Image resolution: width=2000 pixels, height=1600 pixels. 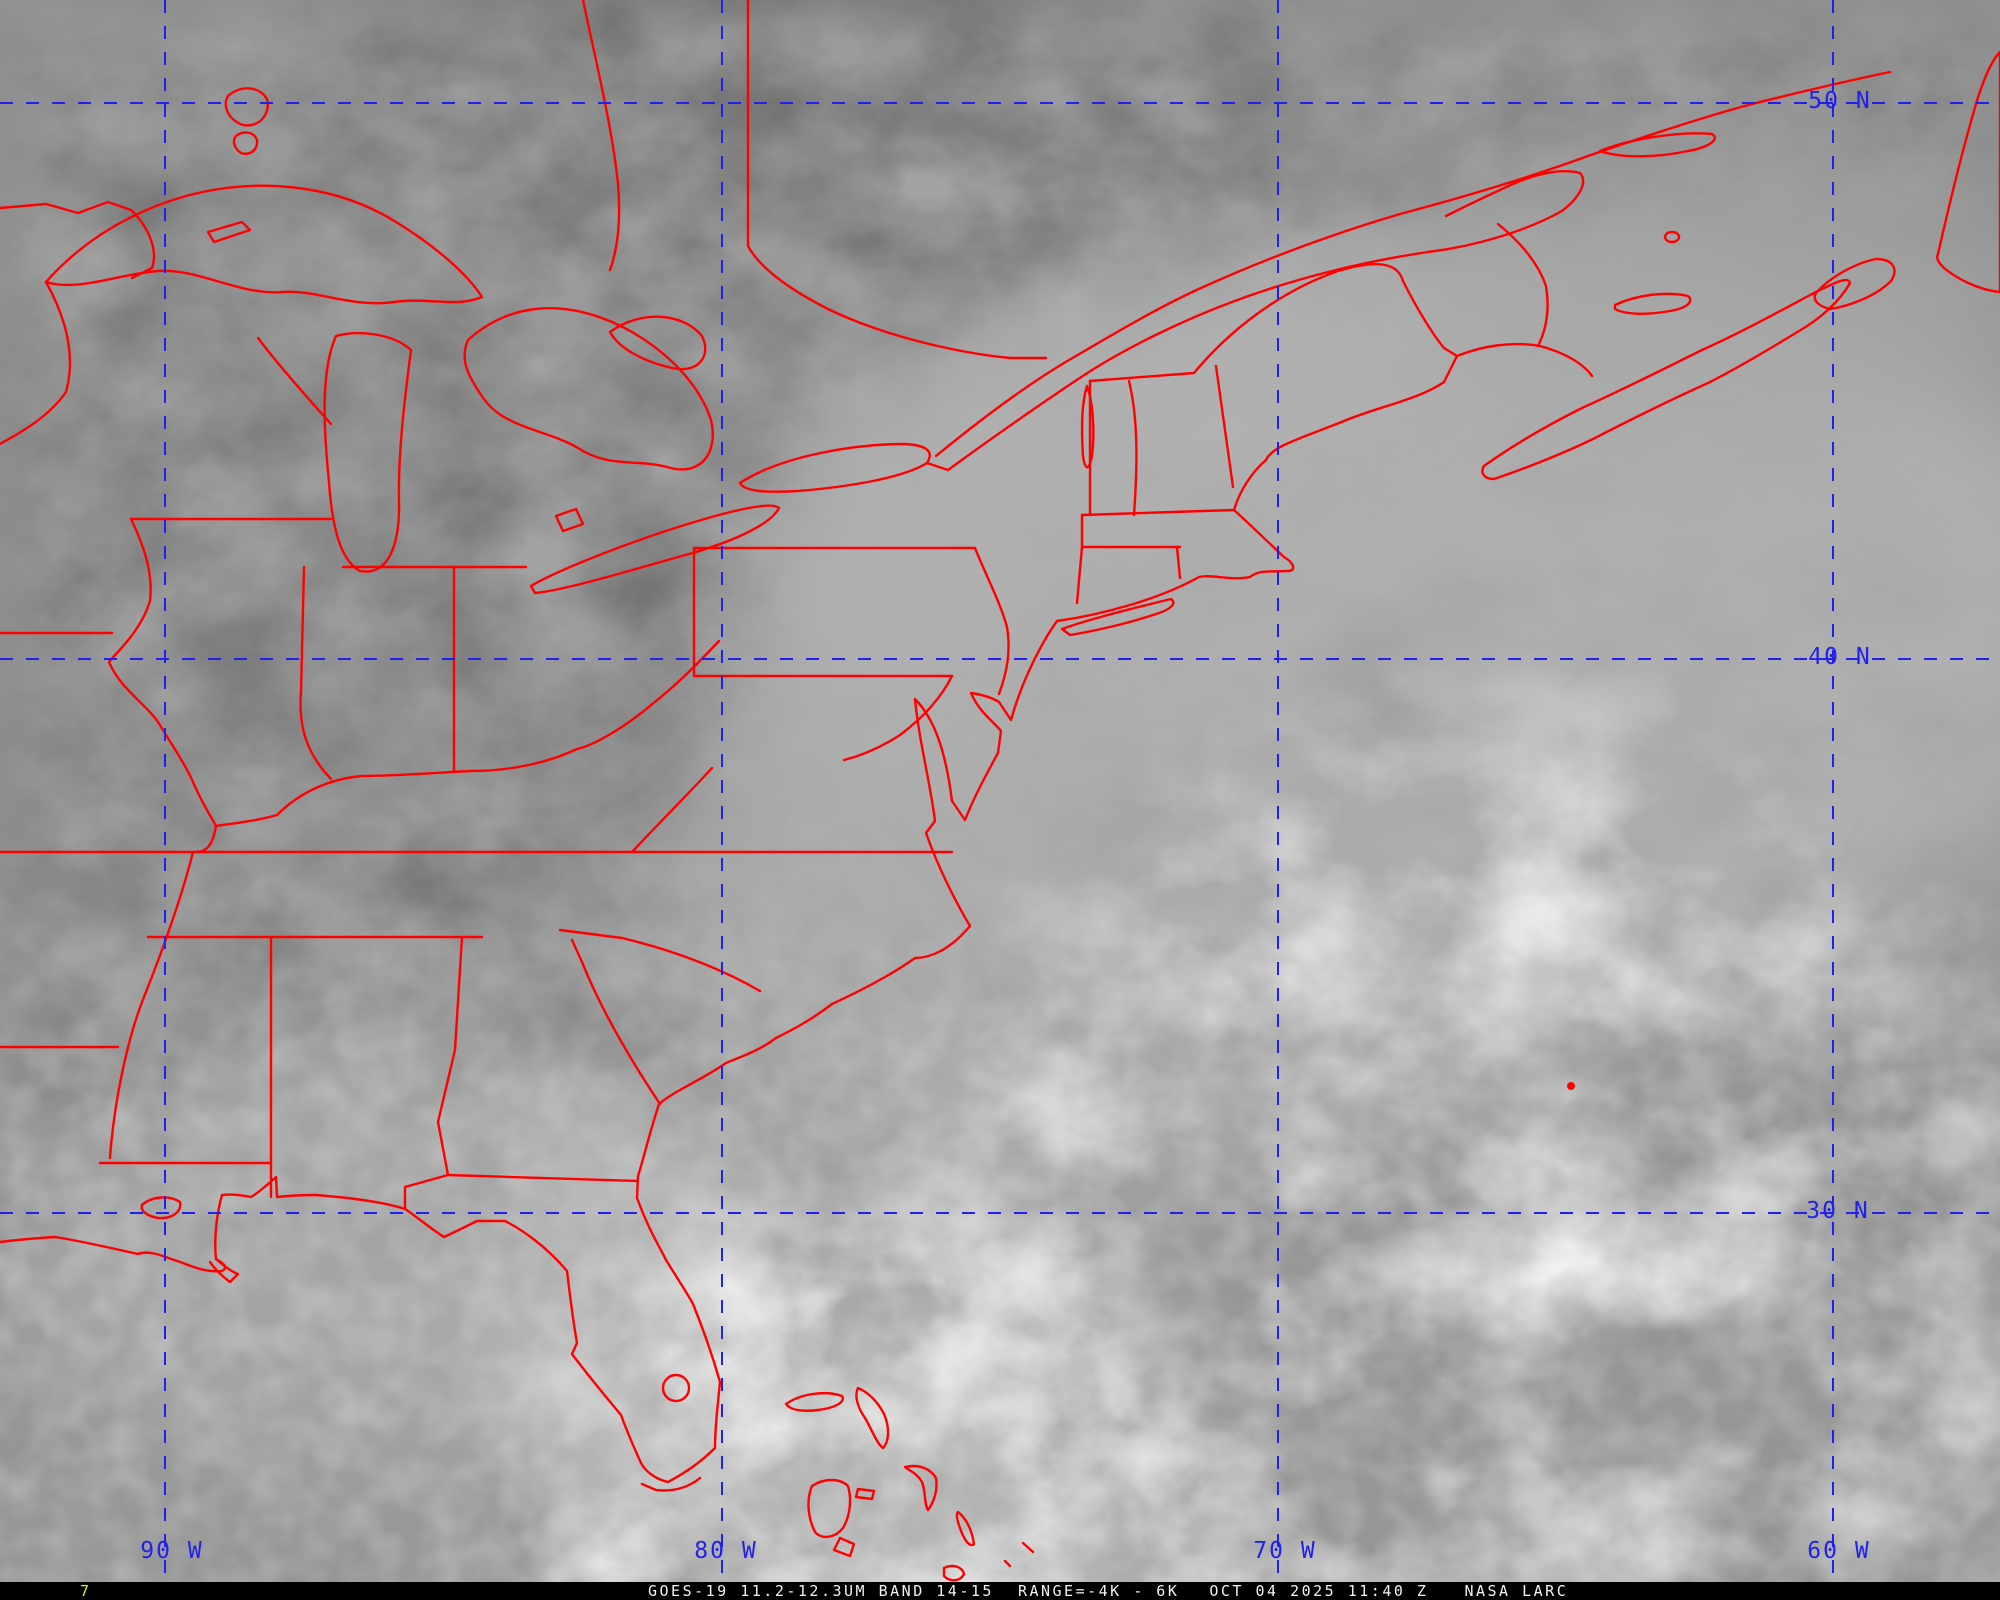 I want to click on magdalen-islands, so click(x=1672, y=237).